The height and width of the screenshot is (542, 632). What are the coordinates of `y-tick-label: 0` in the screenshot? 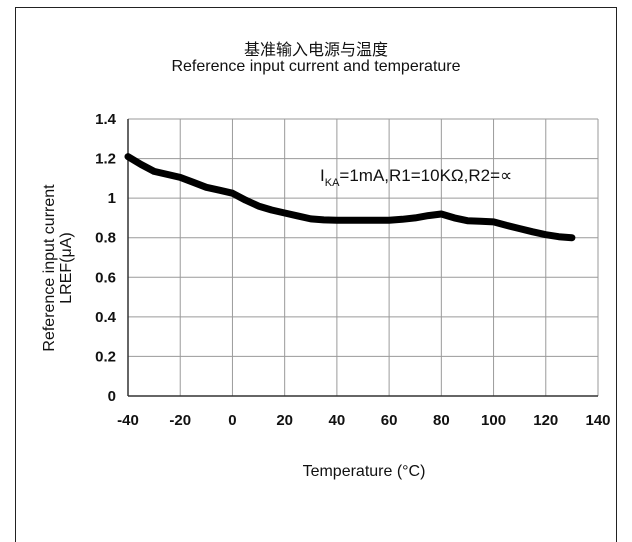 It's located at (112, 396).